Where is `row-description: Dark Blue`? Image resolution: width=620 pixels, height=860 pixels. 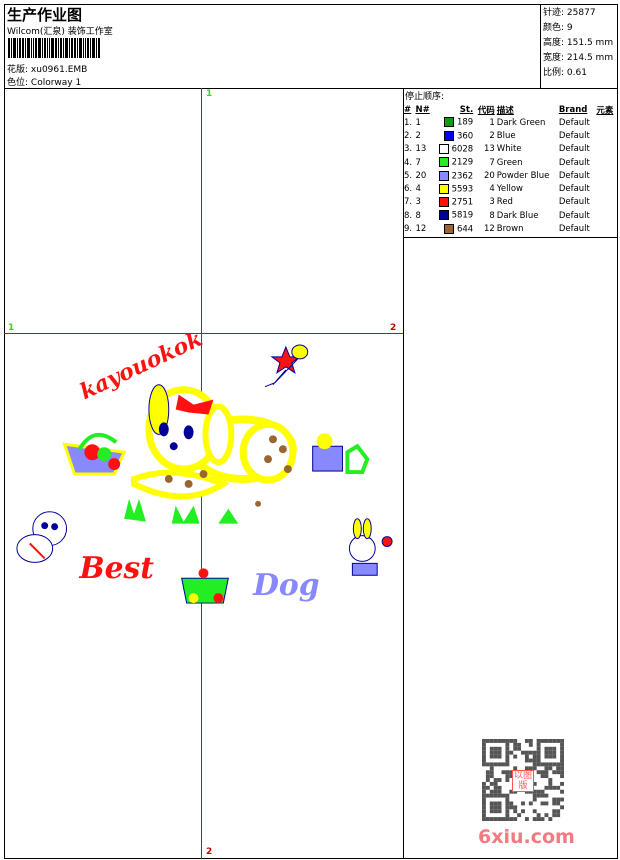
row-description: Dark Blue is located at coordinates (517, 215).